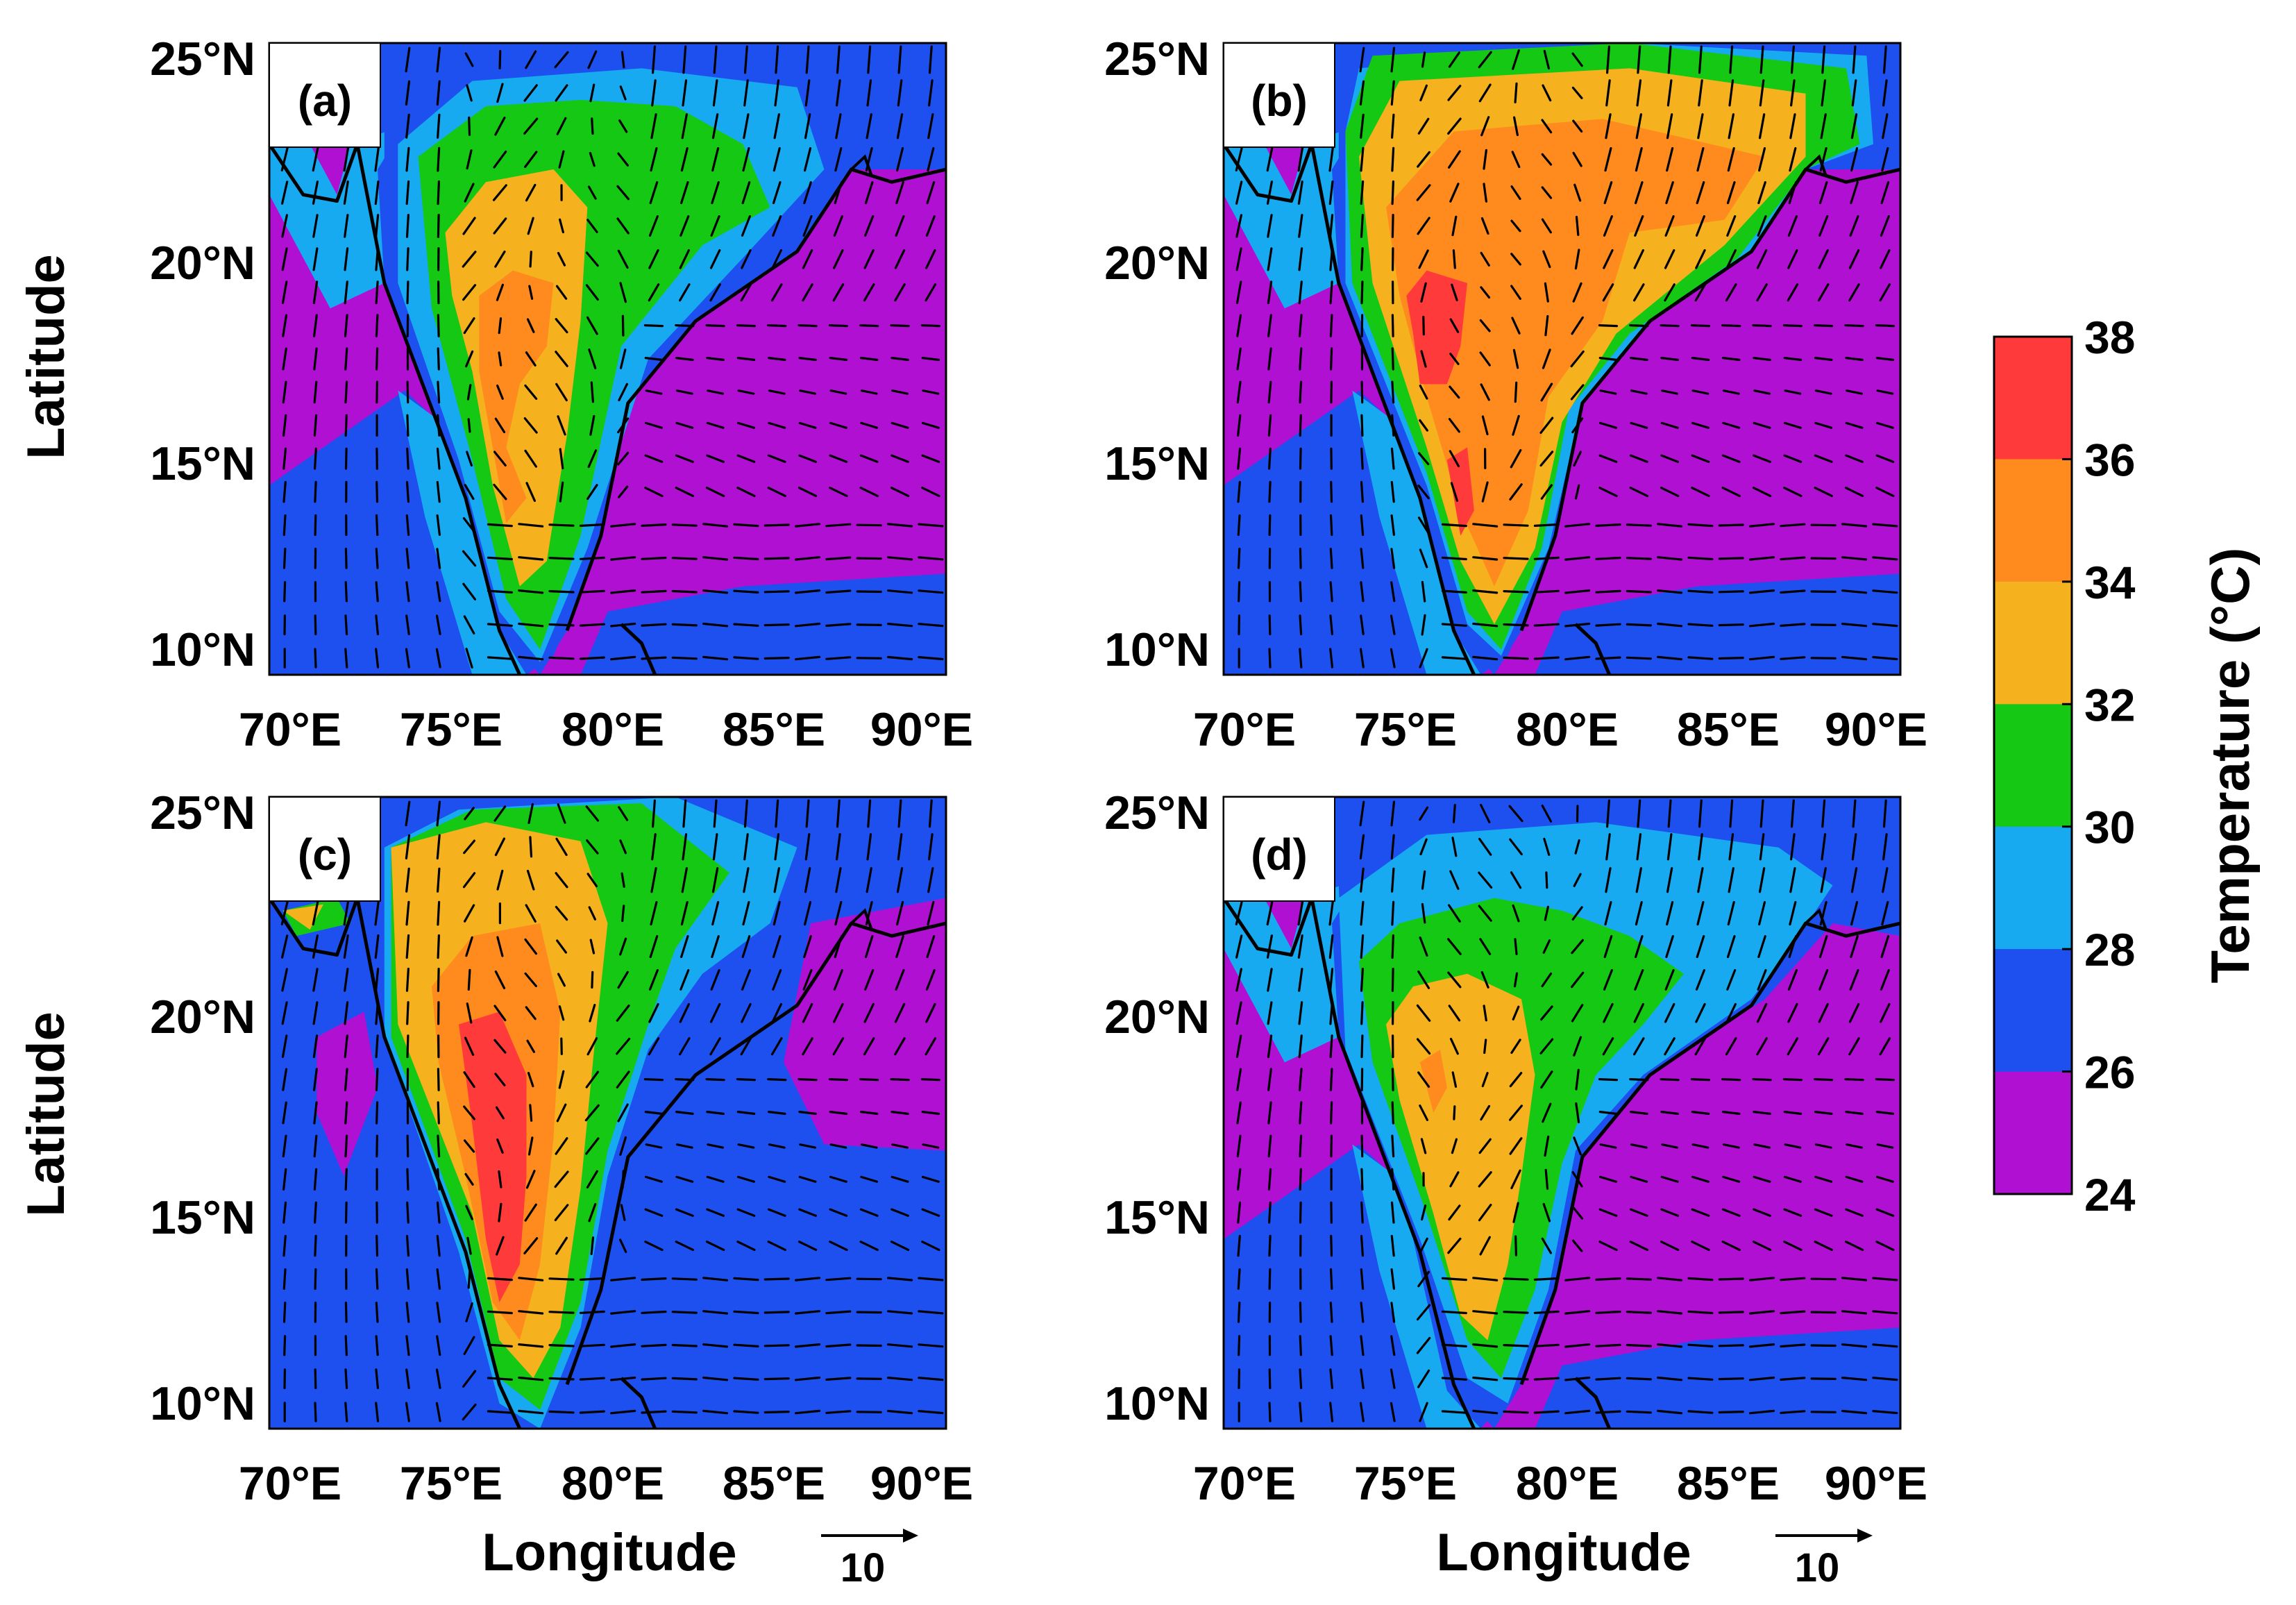 The width and height of the screenshot is (2296, 1605). I want to click on coastline, so click(607, 408).